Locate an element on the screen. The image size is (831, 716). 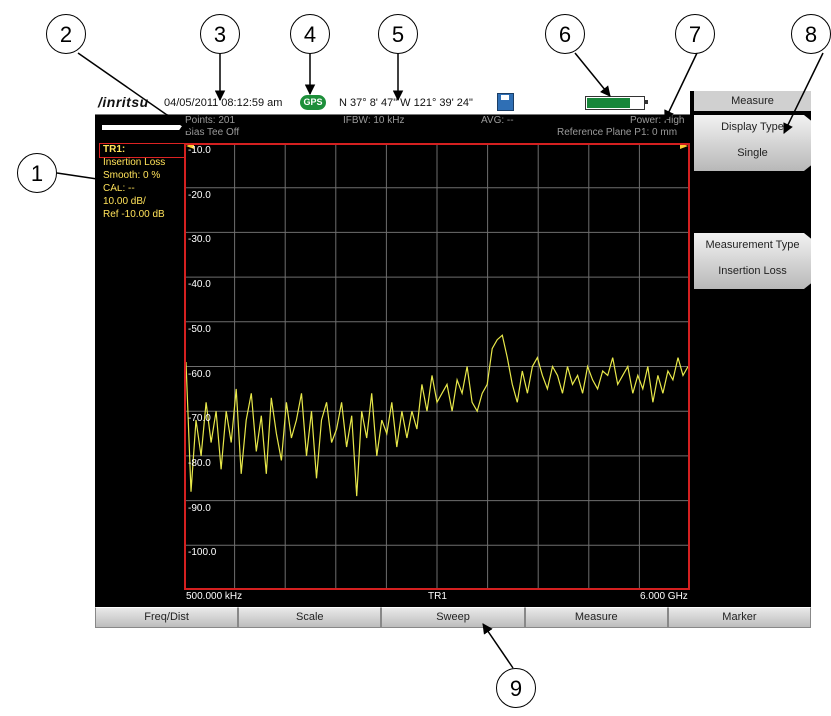
callout-9: 9 is located at coordinates (516, 688).